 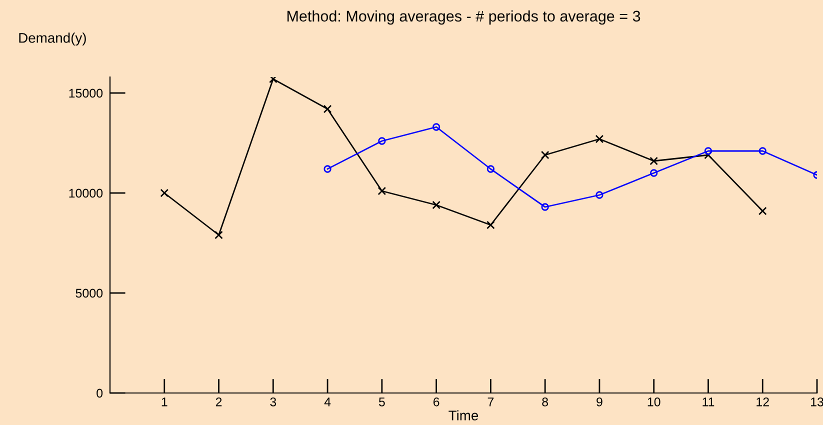 What do you see at coordinates (52, 39) in the screenshot?
I see `y-axis-title: Demand(y)` at bounding box center [52, 39].